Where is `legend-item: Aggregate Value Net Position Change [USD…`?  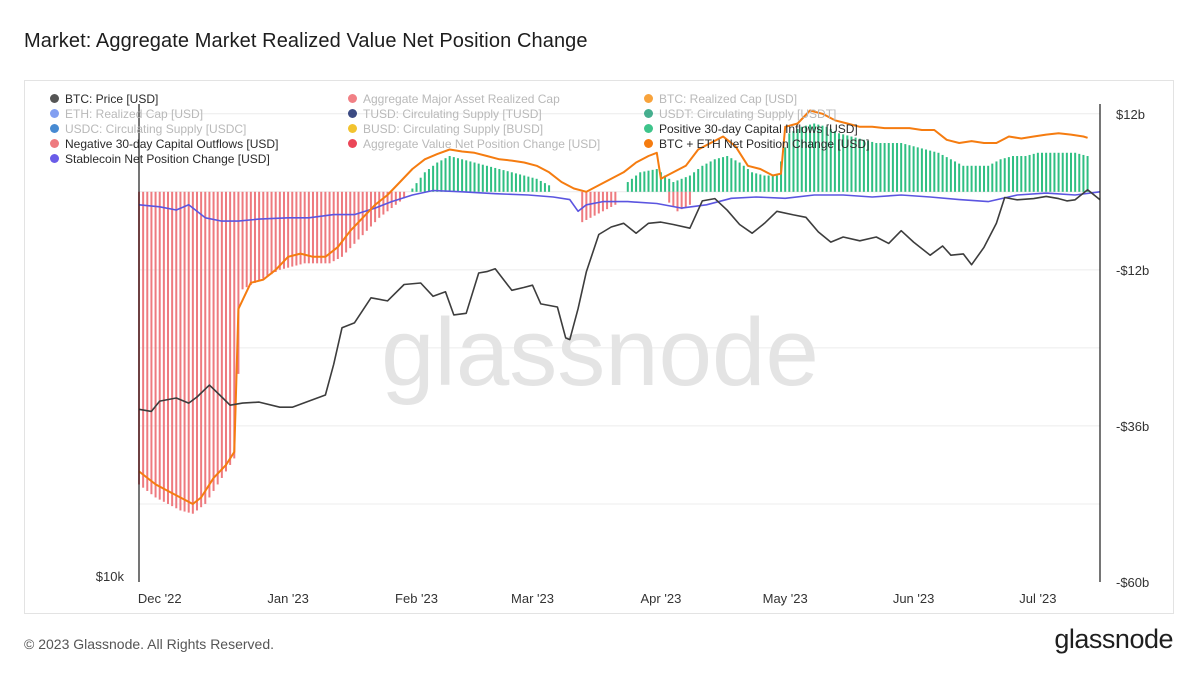
legend-item: Aggregate Value Net Position Change [USD… is located at coordinates (474, 144).